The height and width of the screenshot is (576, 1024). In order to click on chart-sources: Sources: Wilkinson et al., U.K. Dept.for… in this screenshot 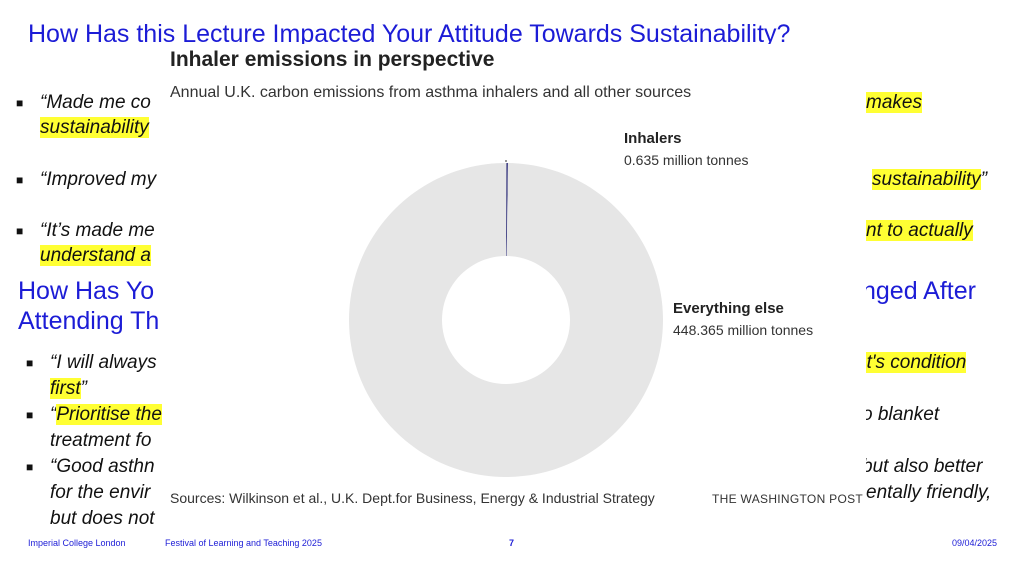, I will do `click(412, 498)`.